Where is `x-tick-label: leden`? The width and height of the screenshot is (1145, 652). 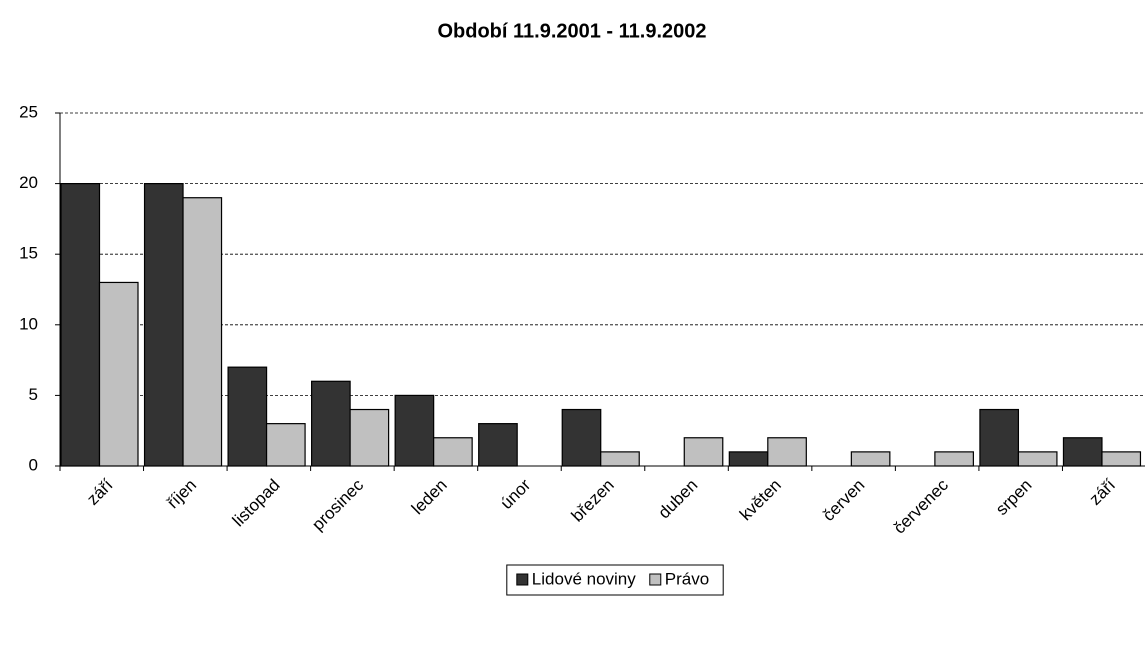 x-tick-label: leden is located at coordinates (429, 496).